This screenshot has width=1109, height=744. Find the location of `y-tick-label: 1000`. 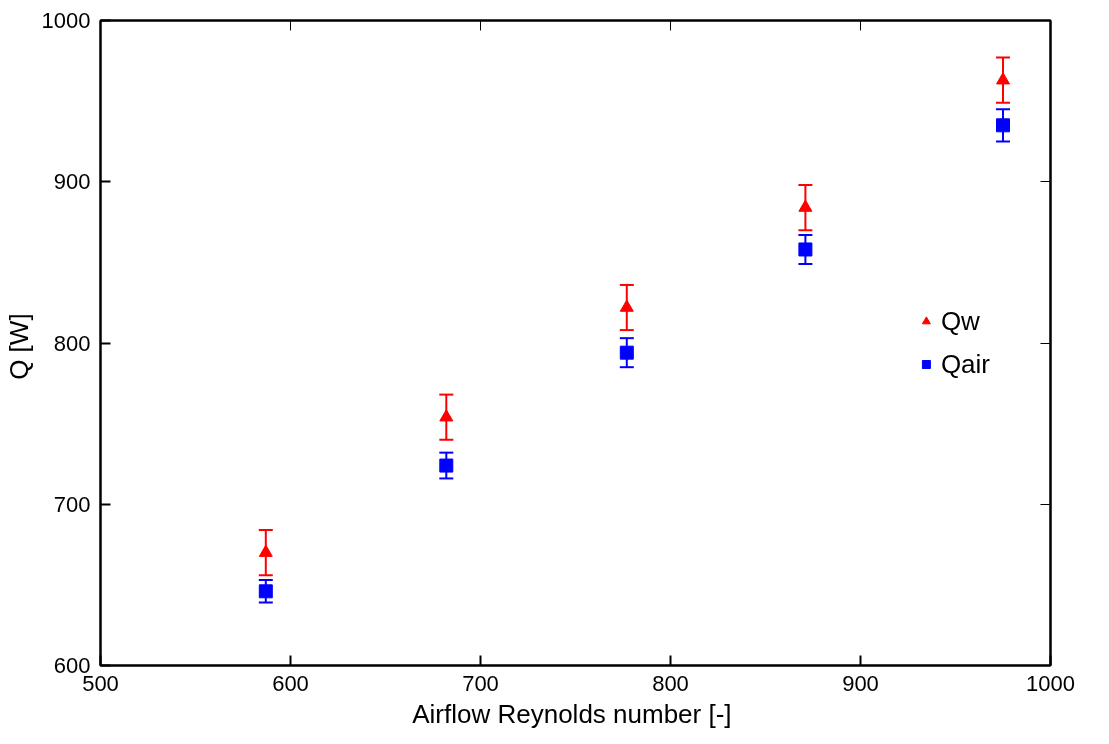

y-tick-label: 1000 is located at coordinates (66, 20).